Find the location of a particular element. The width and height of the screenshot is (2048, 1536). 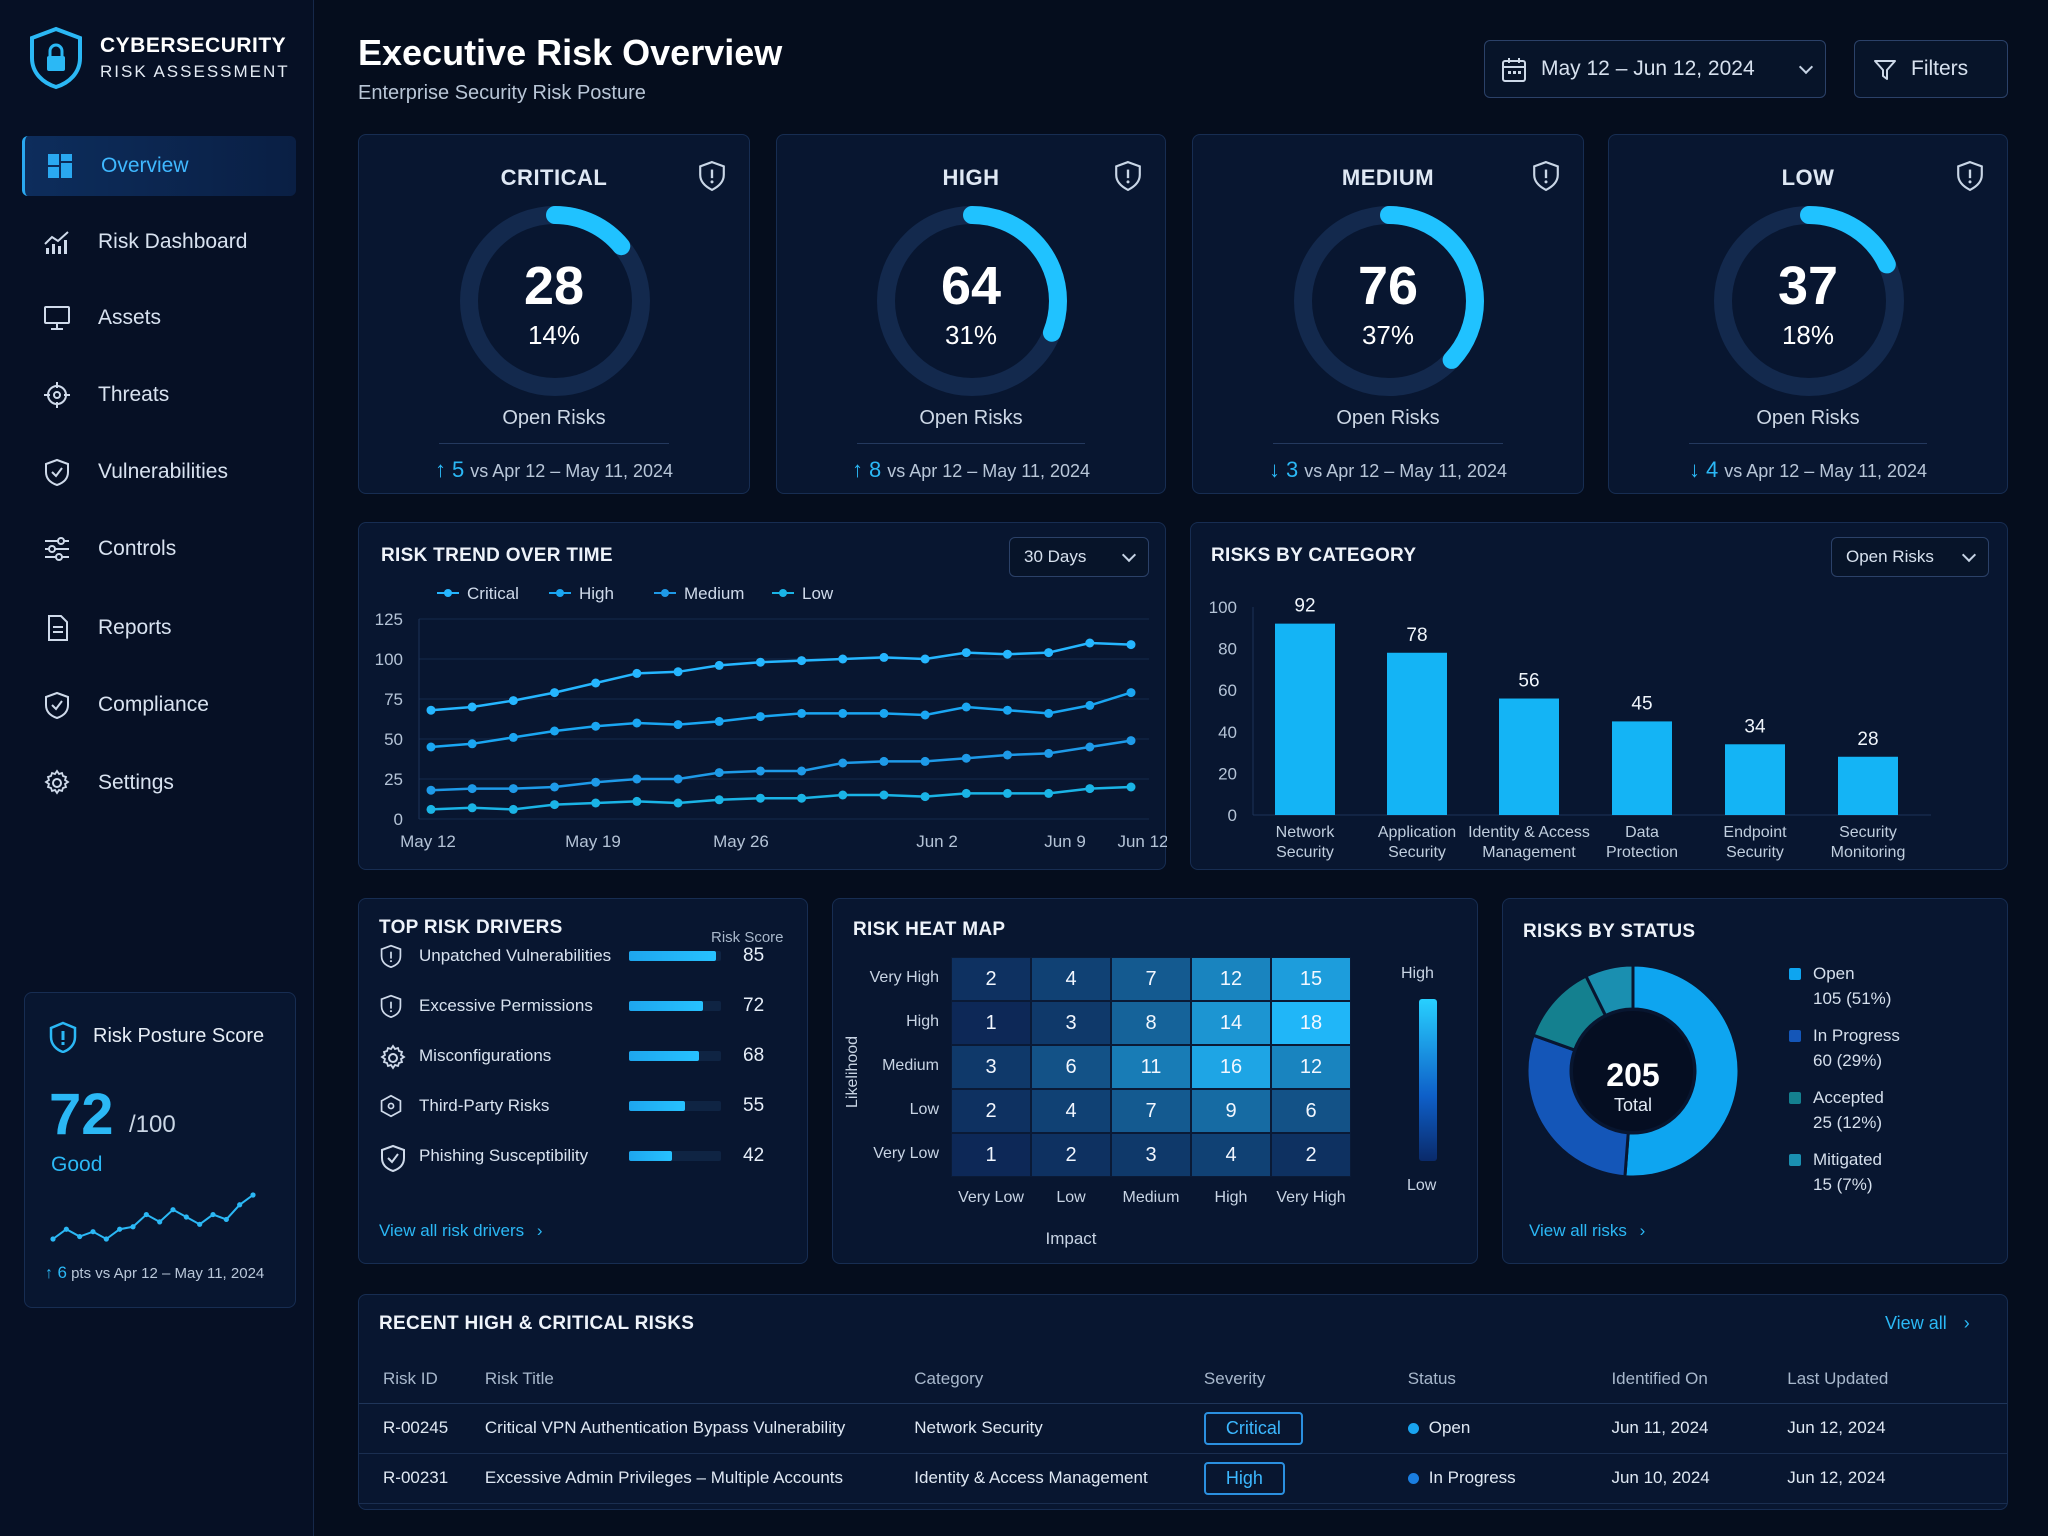

sidebar-item-threats: Threats is located at coordinates (159, 395).